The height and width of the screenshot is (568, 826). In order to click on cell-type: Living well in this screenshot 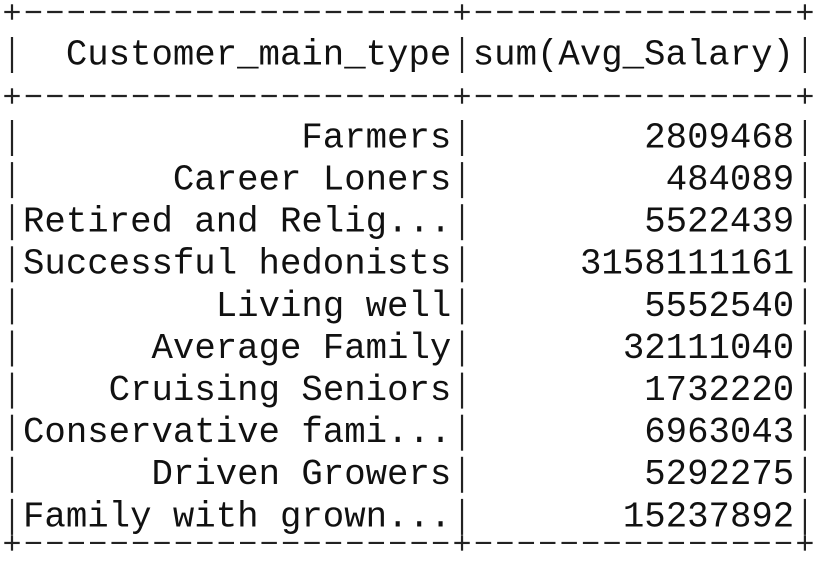, I will do `click(334, 306)`.